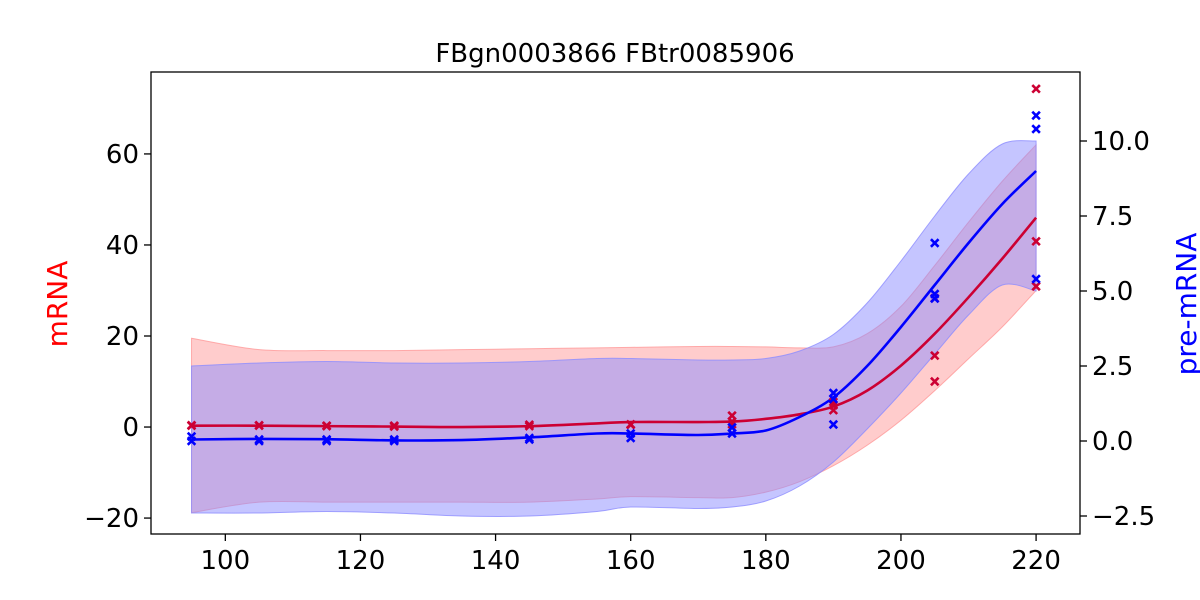  What do you see at coordinates (225, 561) in the screenshot?
I see `x-tick-label: 100` at bounding box center [225, 561].